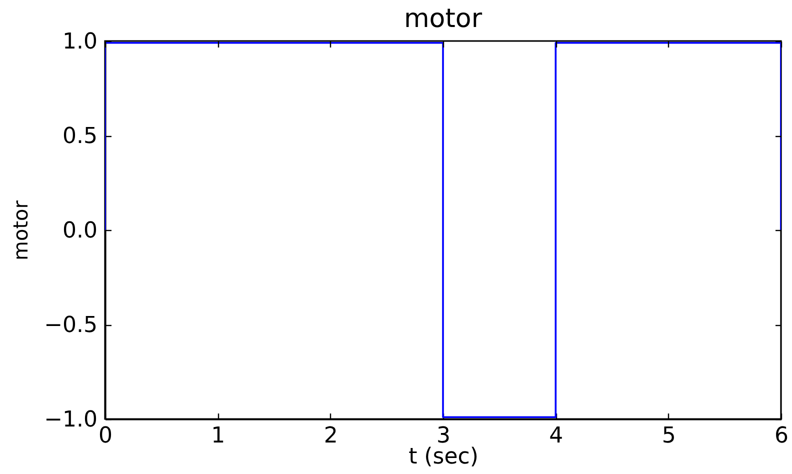 The image size is (792, 474). I want to click on x-tick-label: 2, so click(331, 436).